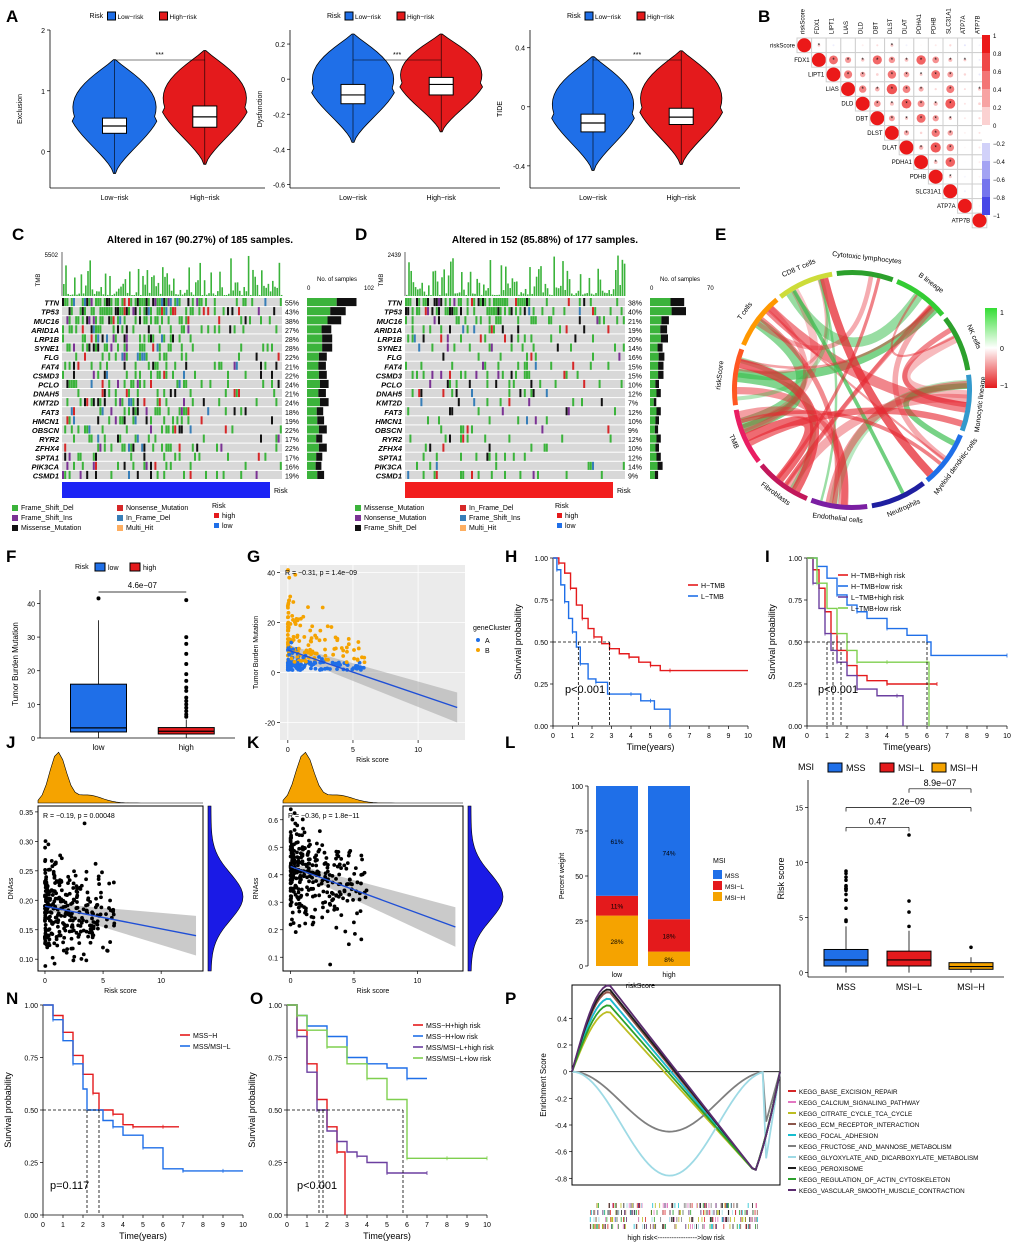 The height and width of the screenshot is (1245, 1013). What do you see at coordinates (995, 127) in the screenshot?
I see `colorbar-label: 0` at bounding box center [995, 127].